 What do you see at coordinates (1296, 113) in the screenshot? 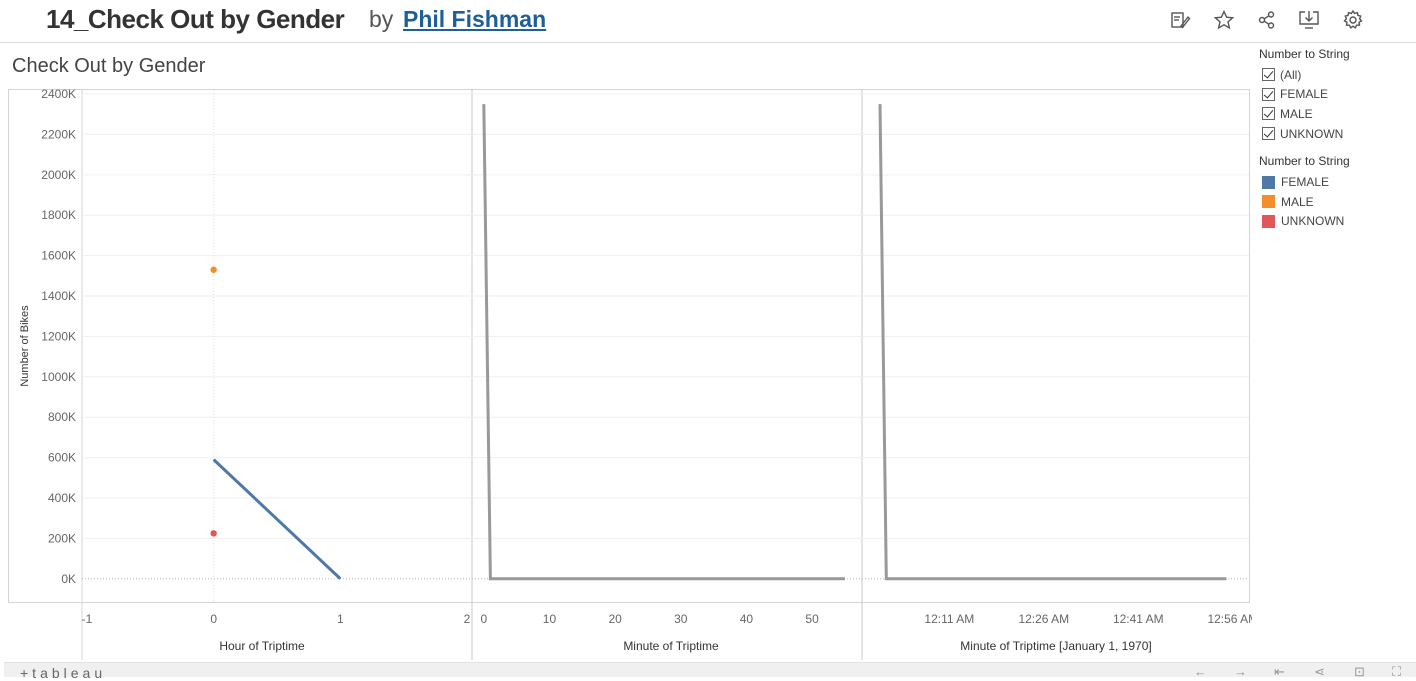
I see `filter-item-label: MALE` at bounding box center [1296, 113].